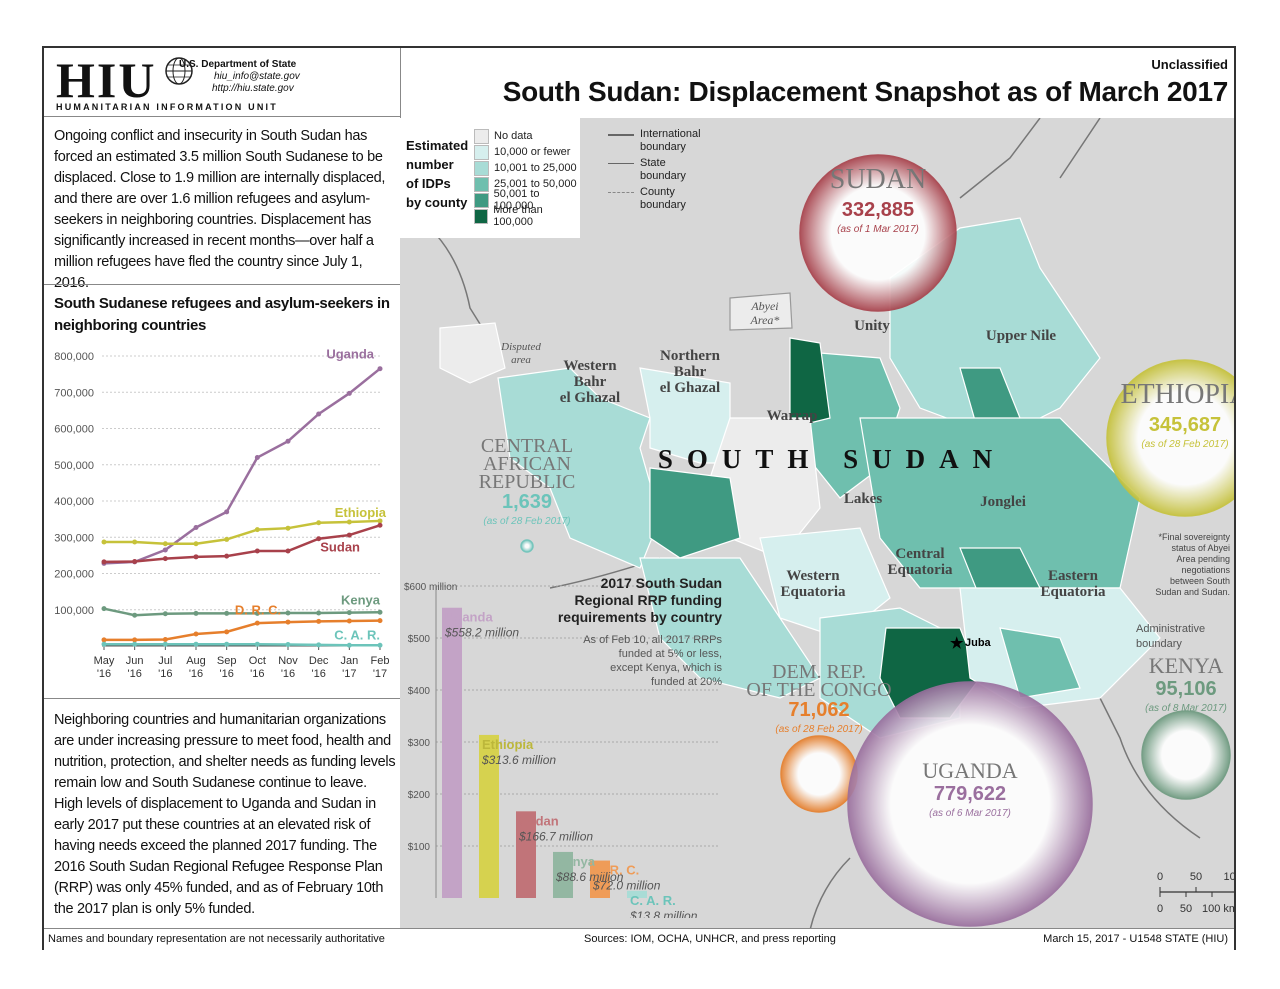 This screenshot has width=1280, height=989. I want to click on count-date: (as of 6 Mar 2017), so click(970, 813).